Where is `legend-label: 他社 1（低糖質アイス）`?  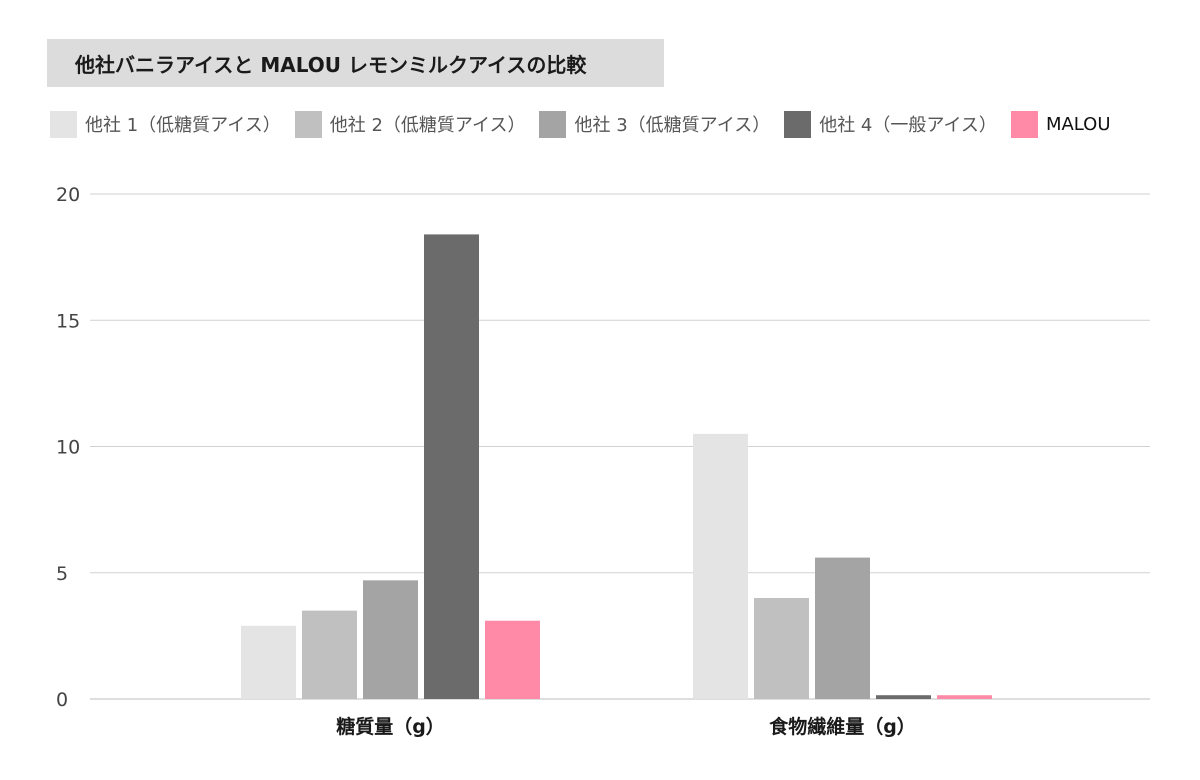 legend-label: 他社 1（低糖質アイス） is located at coordinates (183, 125).